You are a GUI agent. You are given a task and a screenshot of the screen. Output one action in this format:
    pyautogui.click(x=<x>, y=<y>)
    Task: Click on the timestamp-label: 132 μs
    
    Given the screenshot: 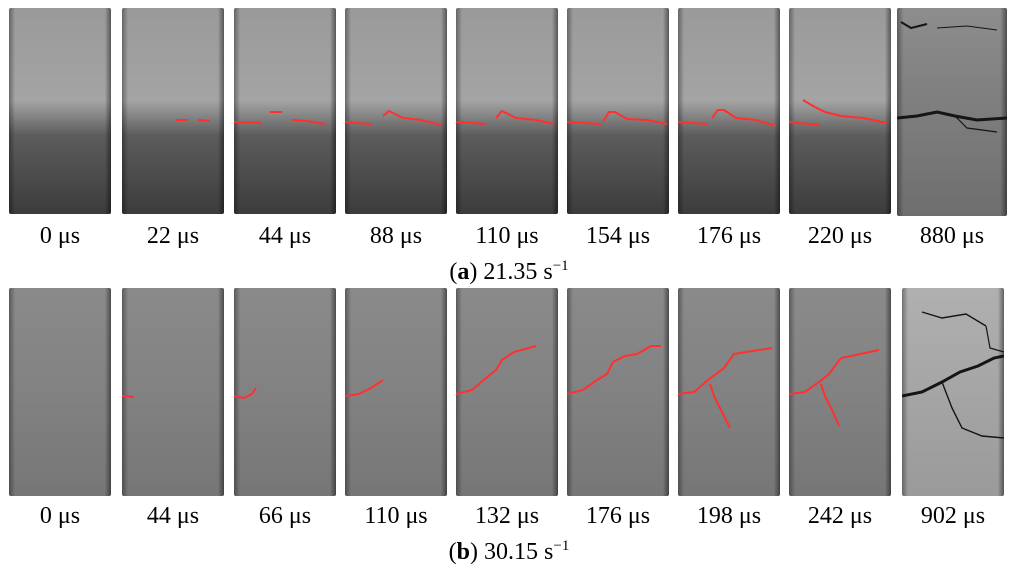 What is the action you would take?
    pyautogui.click(x=507, y=516)
    